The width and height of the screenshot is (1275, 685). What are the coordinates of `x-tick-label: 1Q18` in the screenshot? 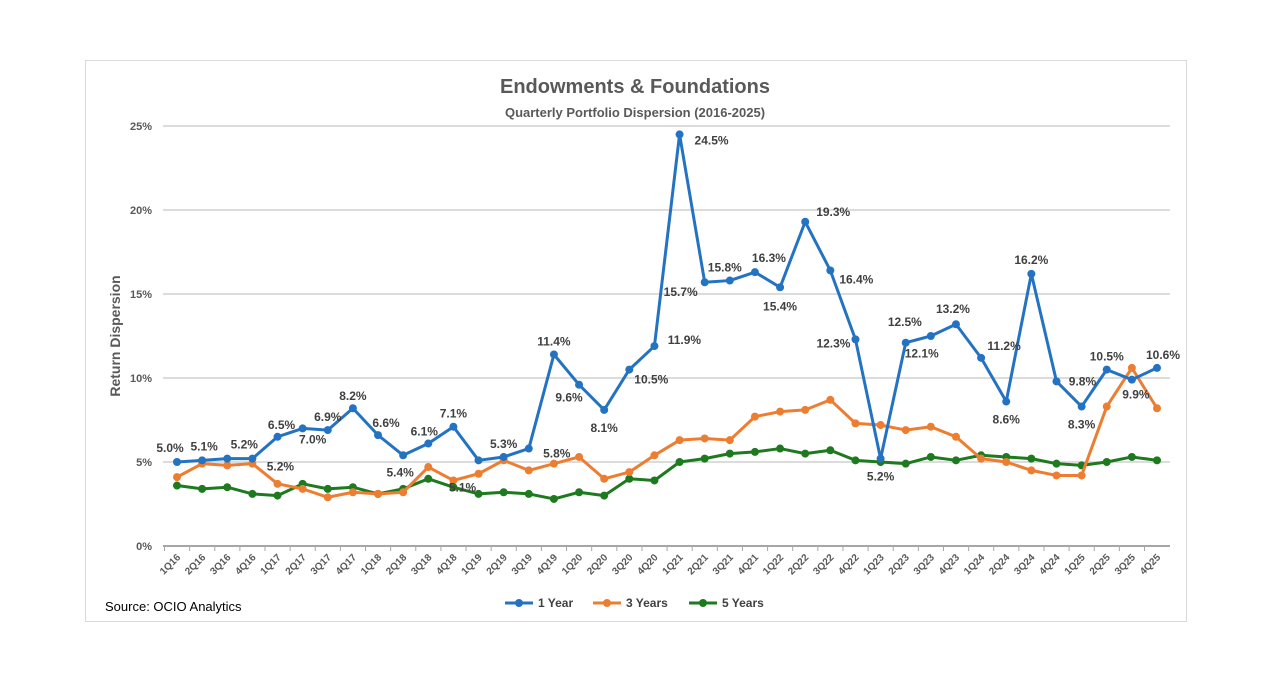 It's located at (371, 564).